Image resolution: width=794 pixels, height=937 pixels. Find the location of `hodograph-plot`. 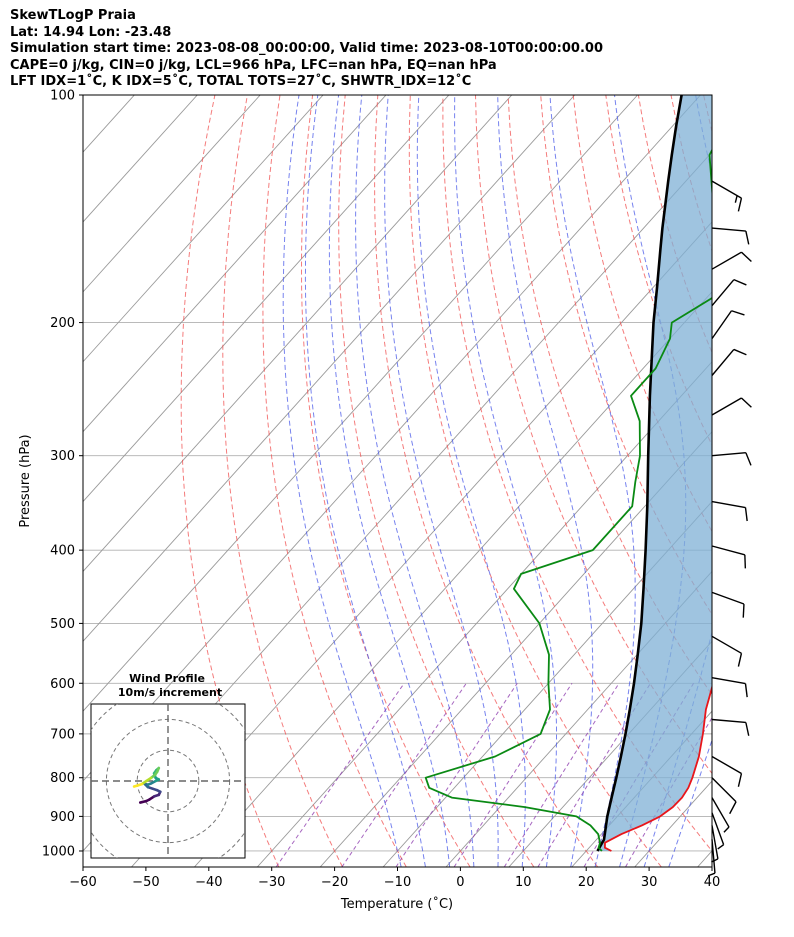

hodograph-plot is located at coordinates (168, 781).